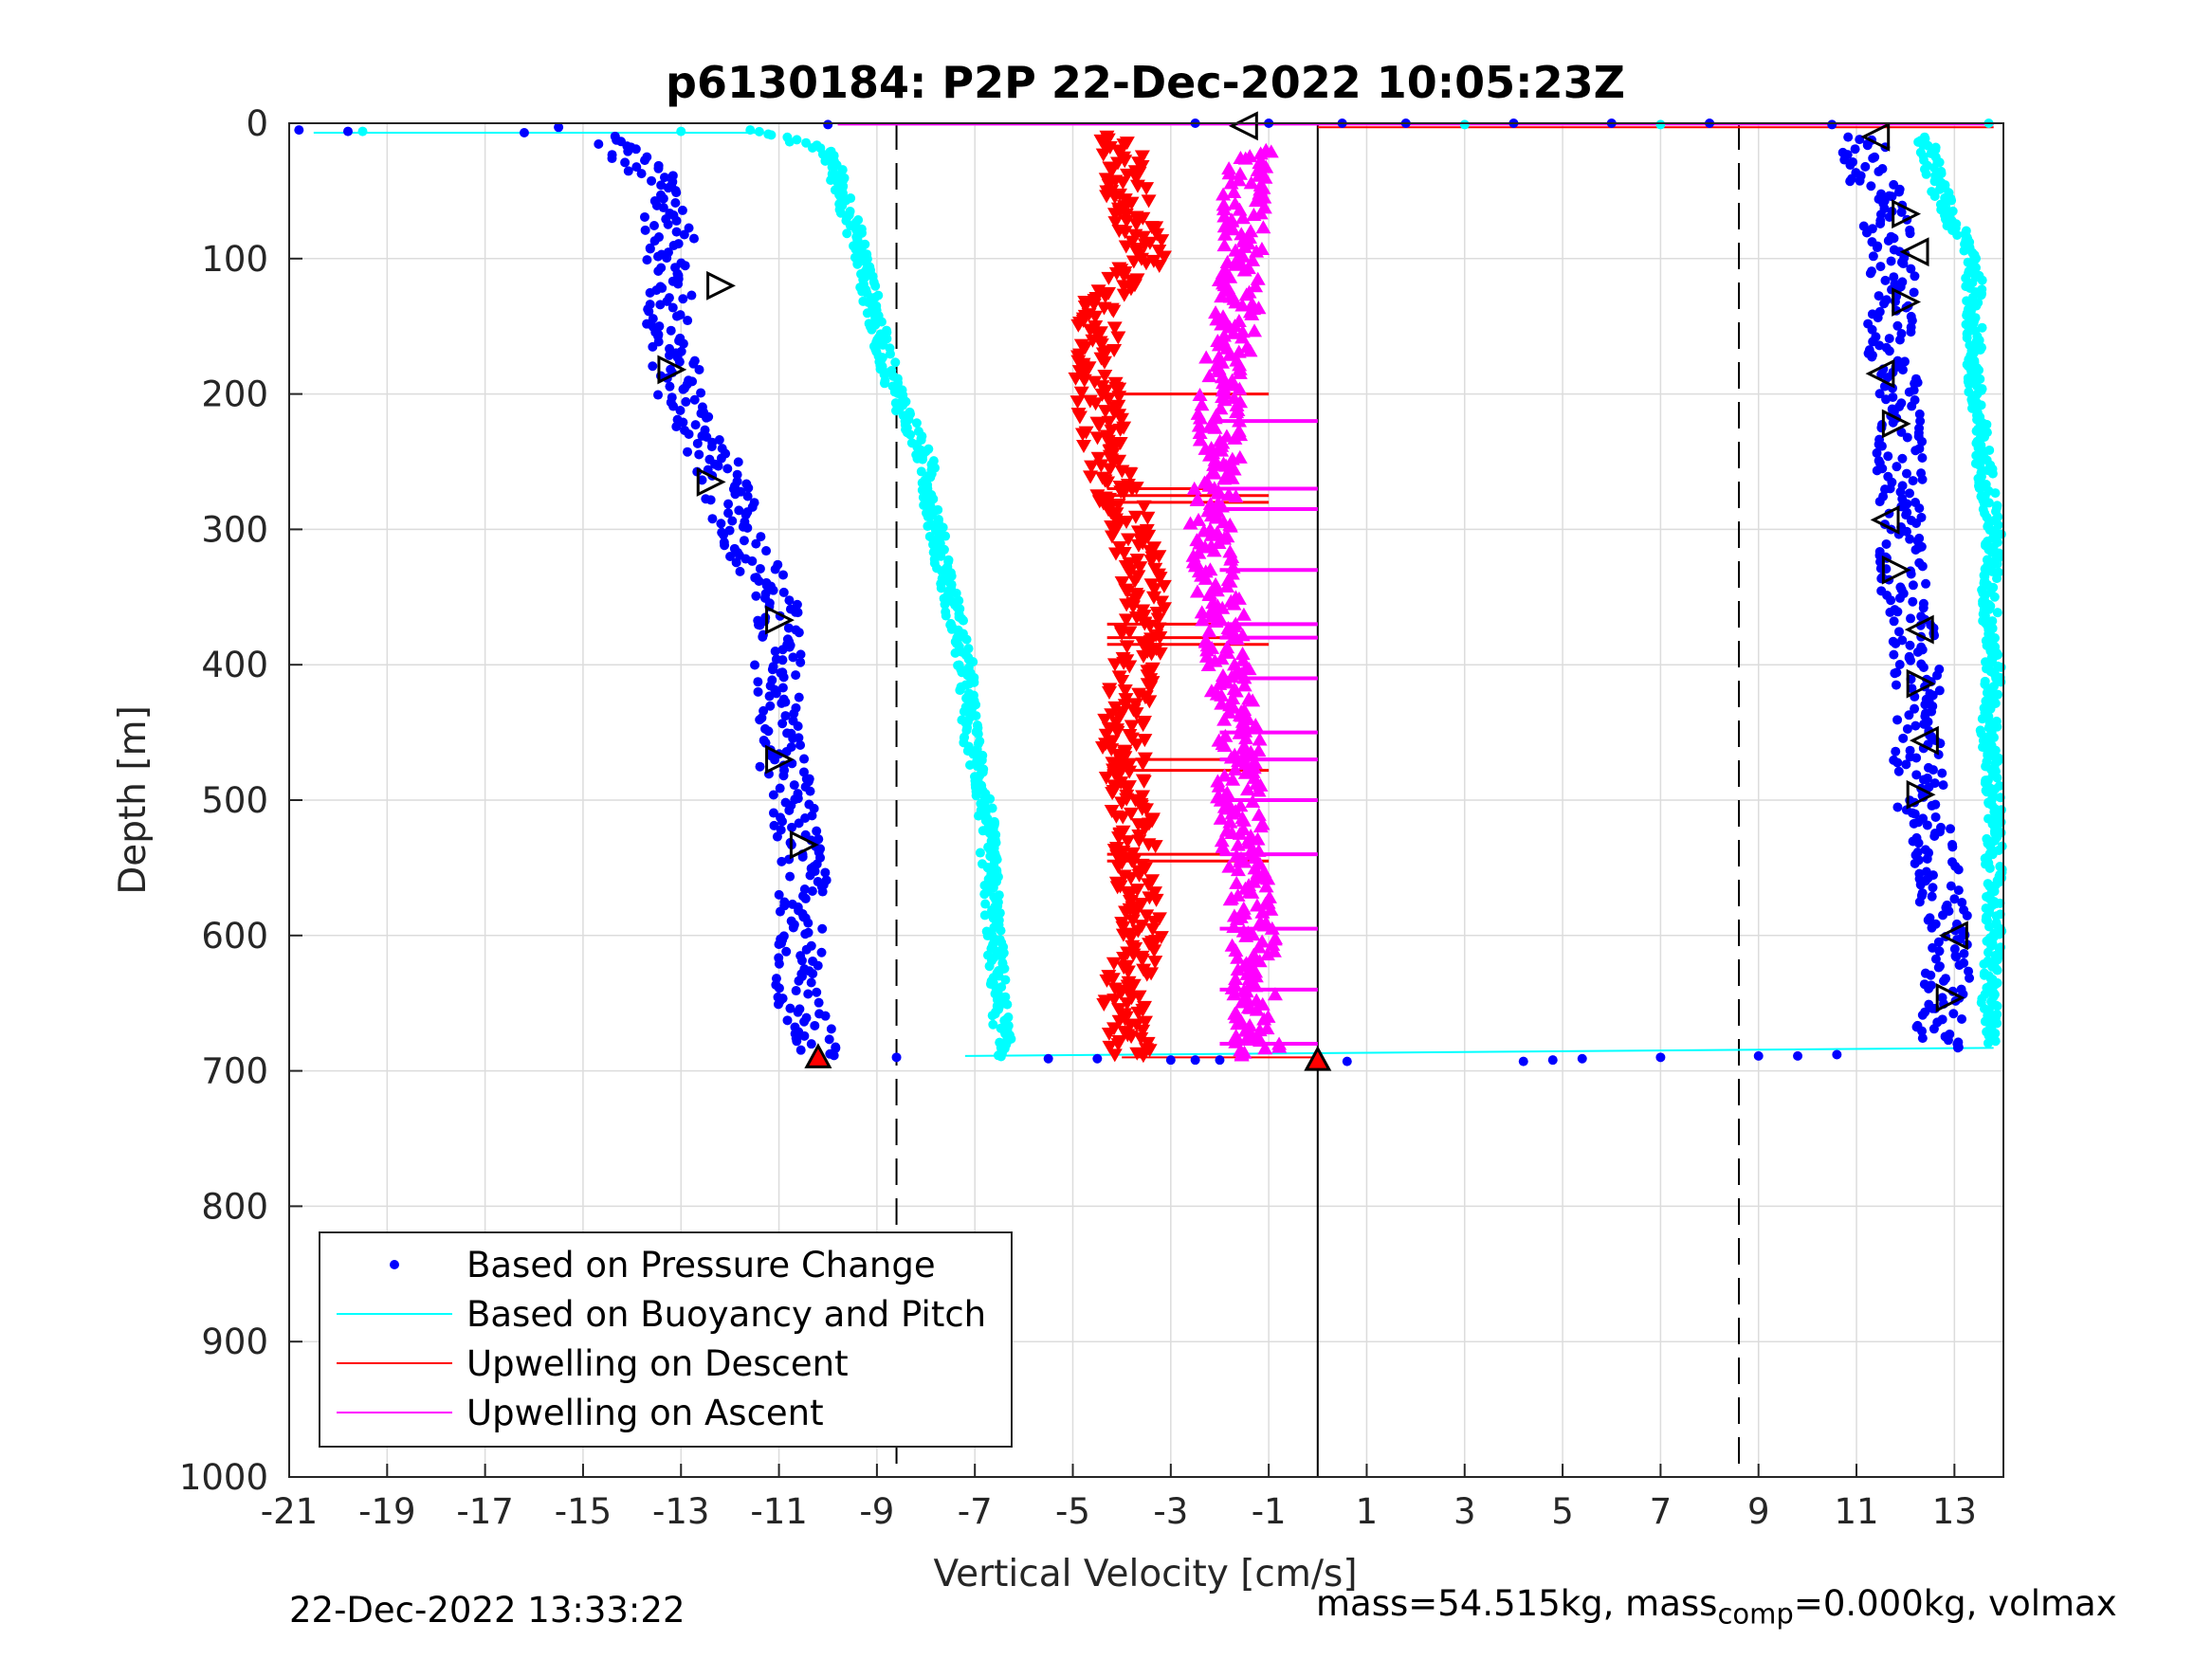  What do you see at coordinates (778, 1511) in the screenshot?
I see `x-tick-label: -11` at bounding box center [778, 1511].